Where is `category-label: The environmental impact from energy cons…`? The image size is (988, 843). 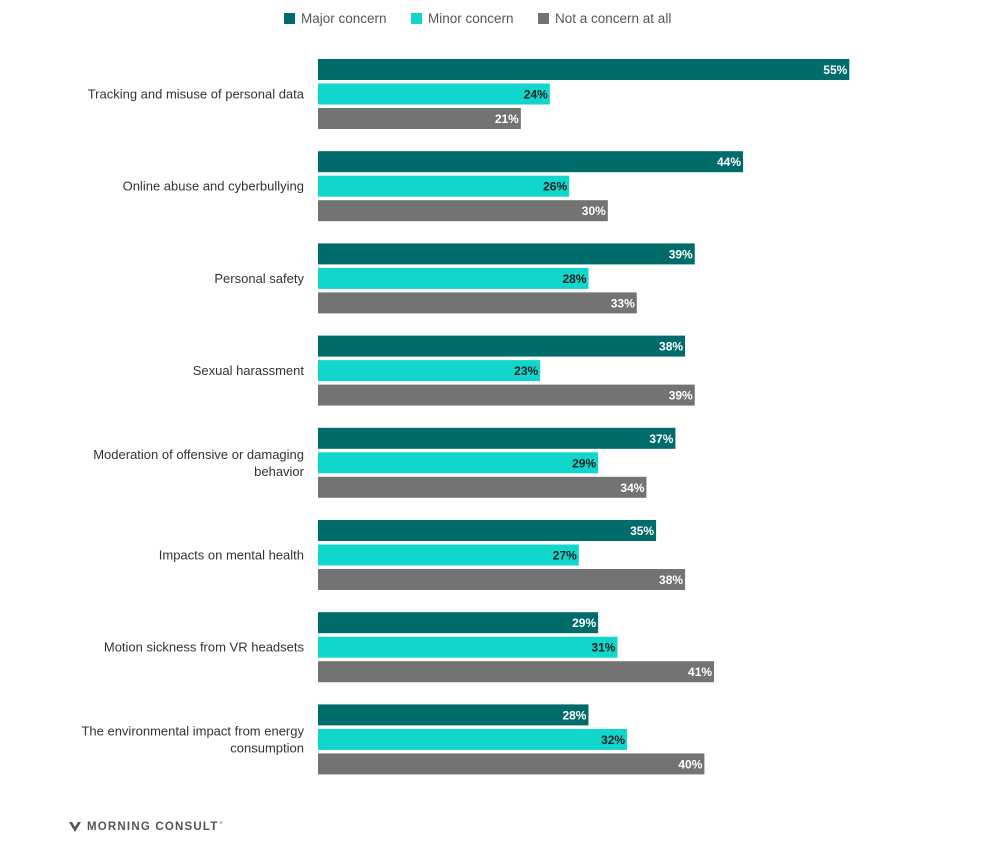
category-label: The environmental impact from energy cons… is located at coordinates (192, 739).